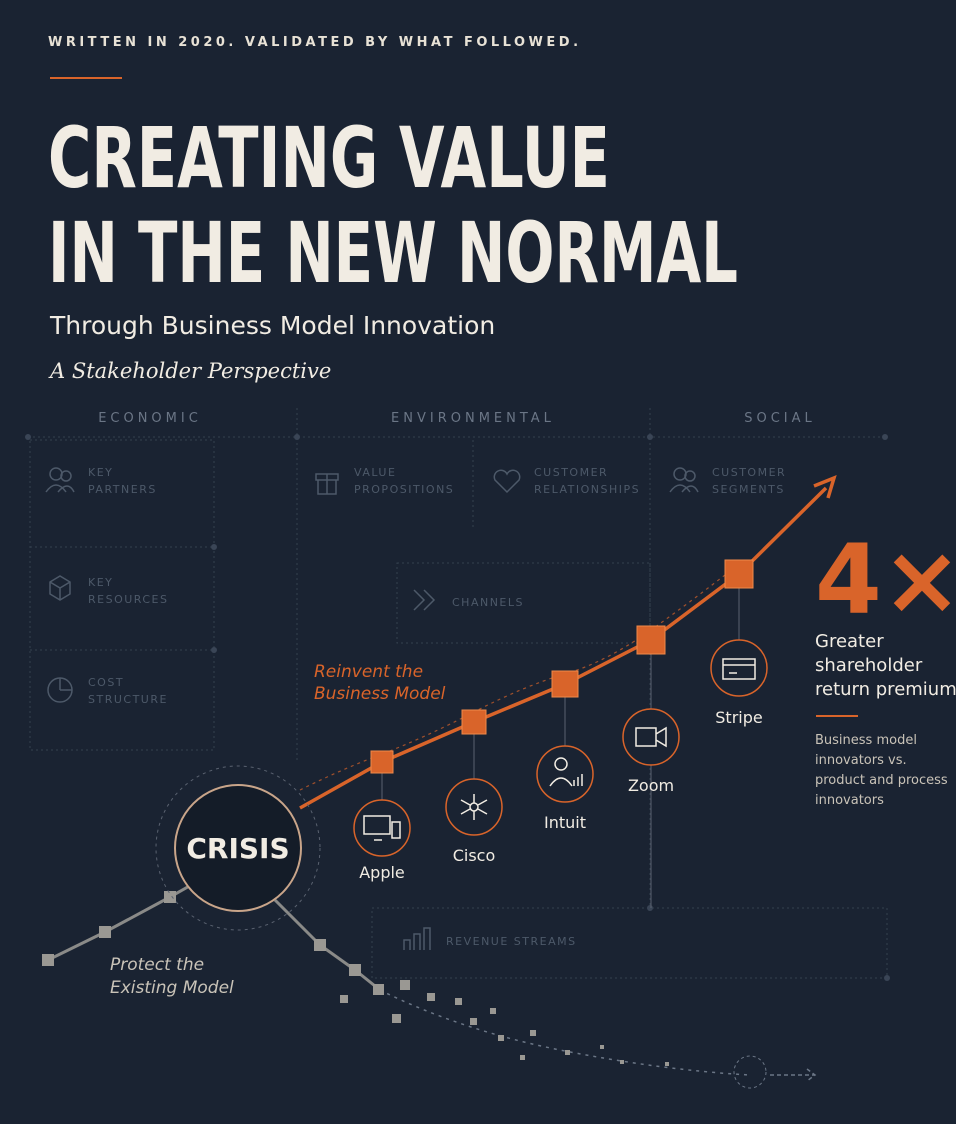 The height and width of the screenshot is (1124, 956). What do you see at coordinates (106, 682) in the screenshot?
I see `text-line: COST` at bounding box center [106, 682].